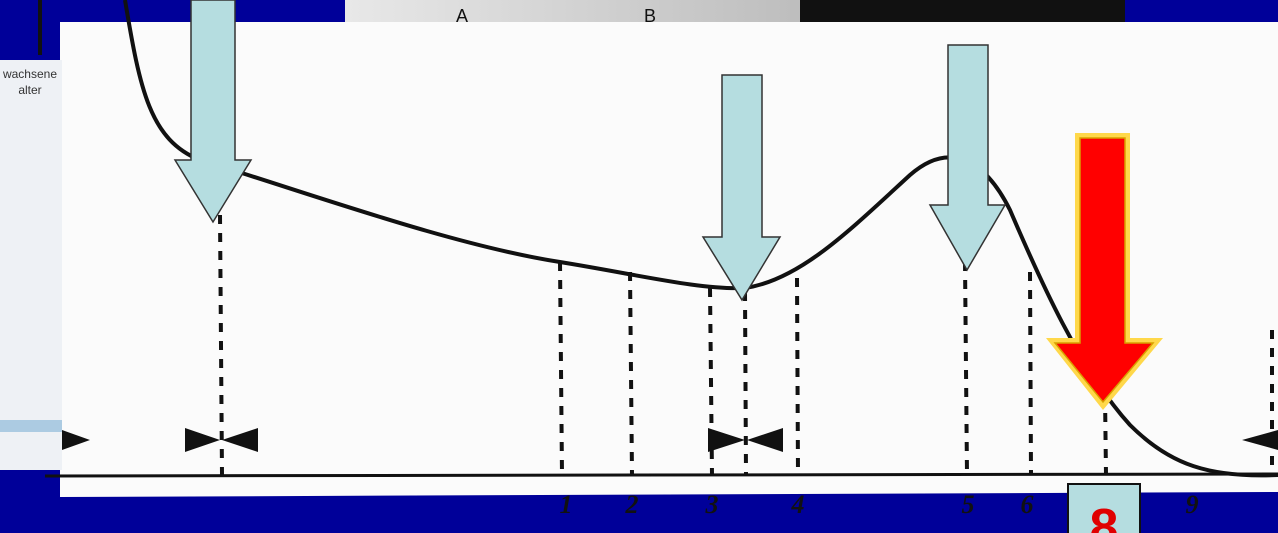 This screenshot has width=1278, height=533. I want to click on red-arrow, so click(1104, 270).